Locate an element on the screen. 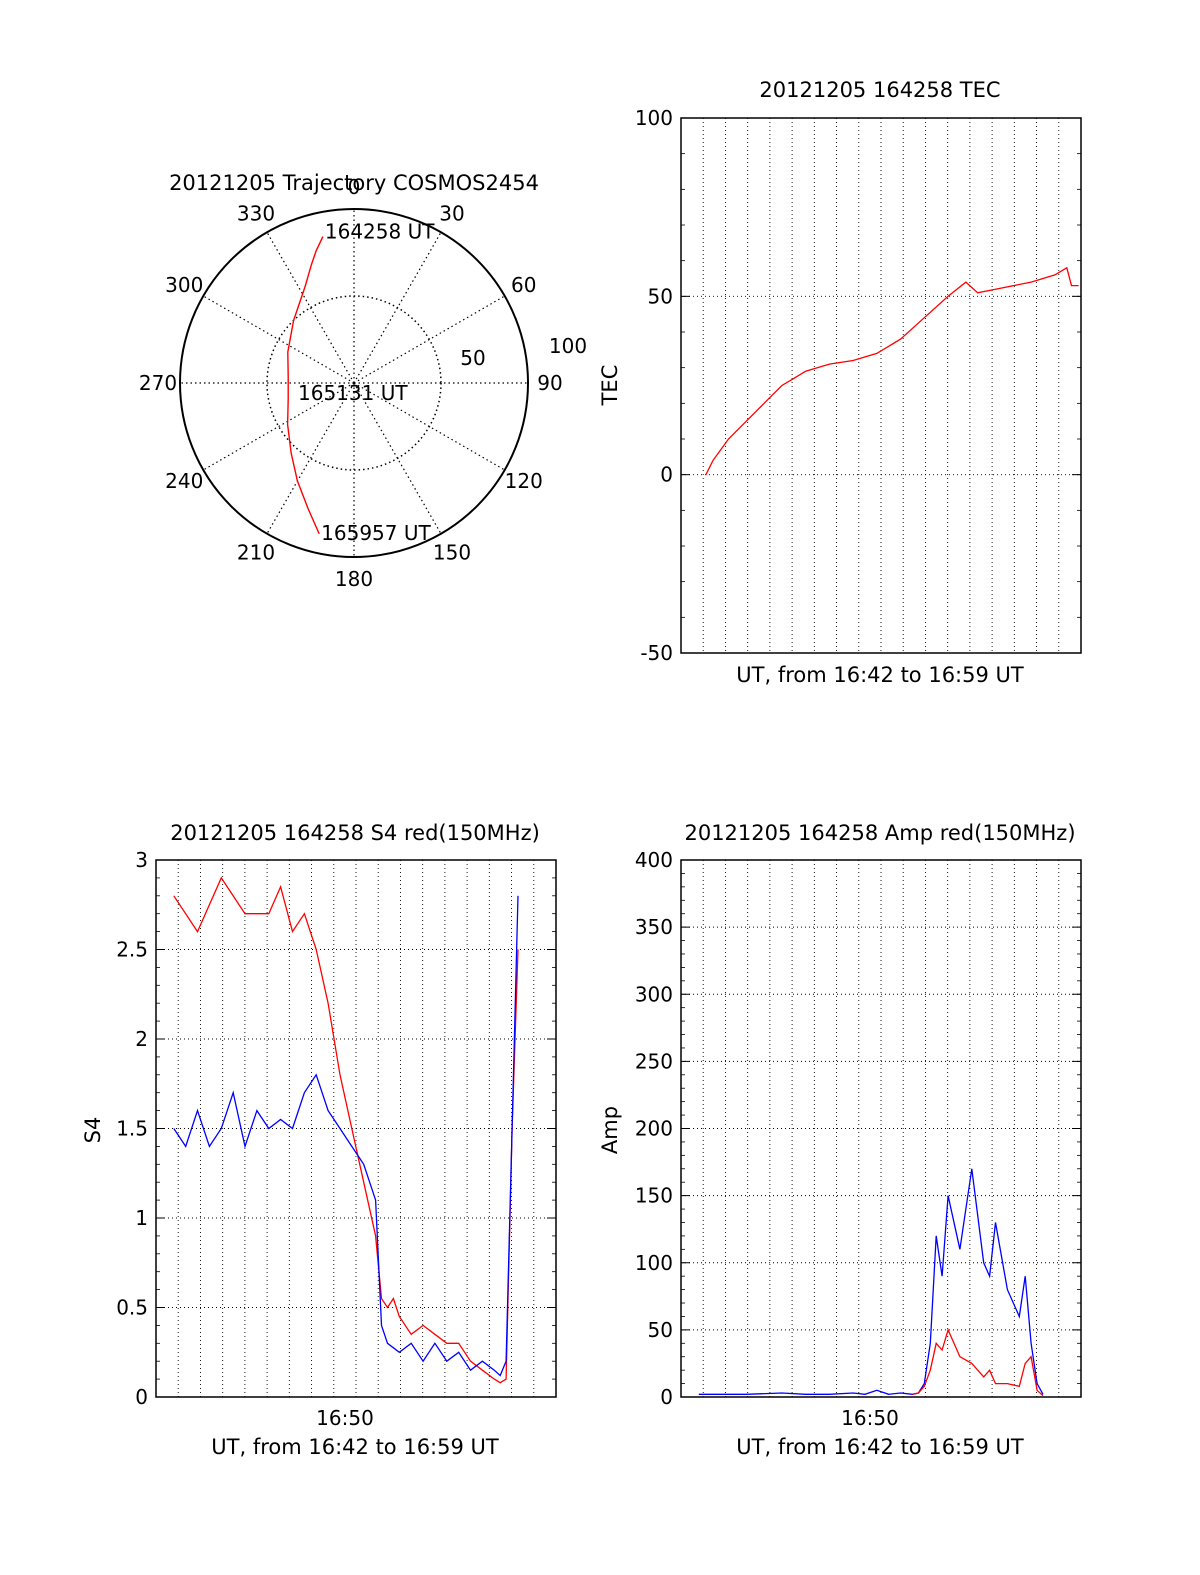  polar-outer-ring is located at coordinates (354, 383).